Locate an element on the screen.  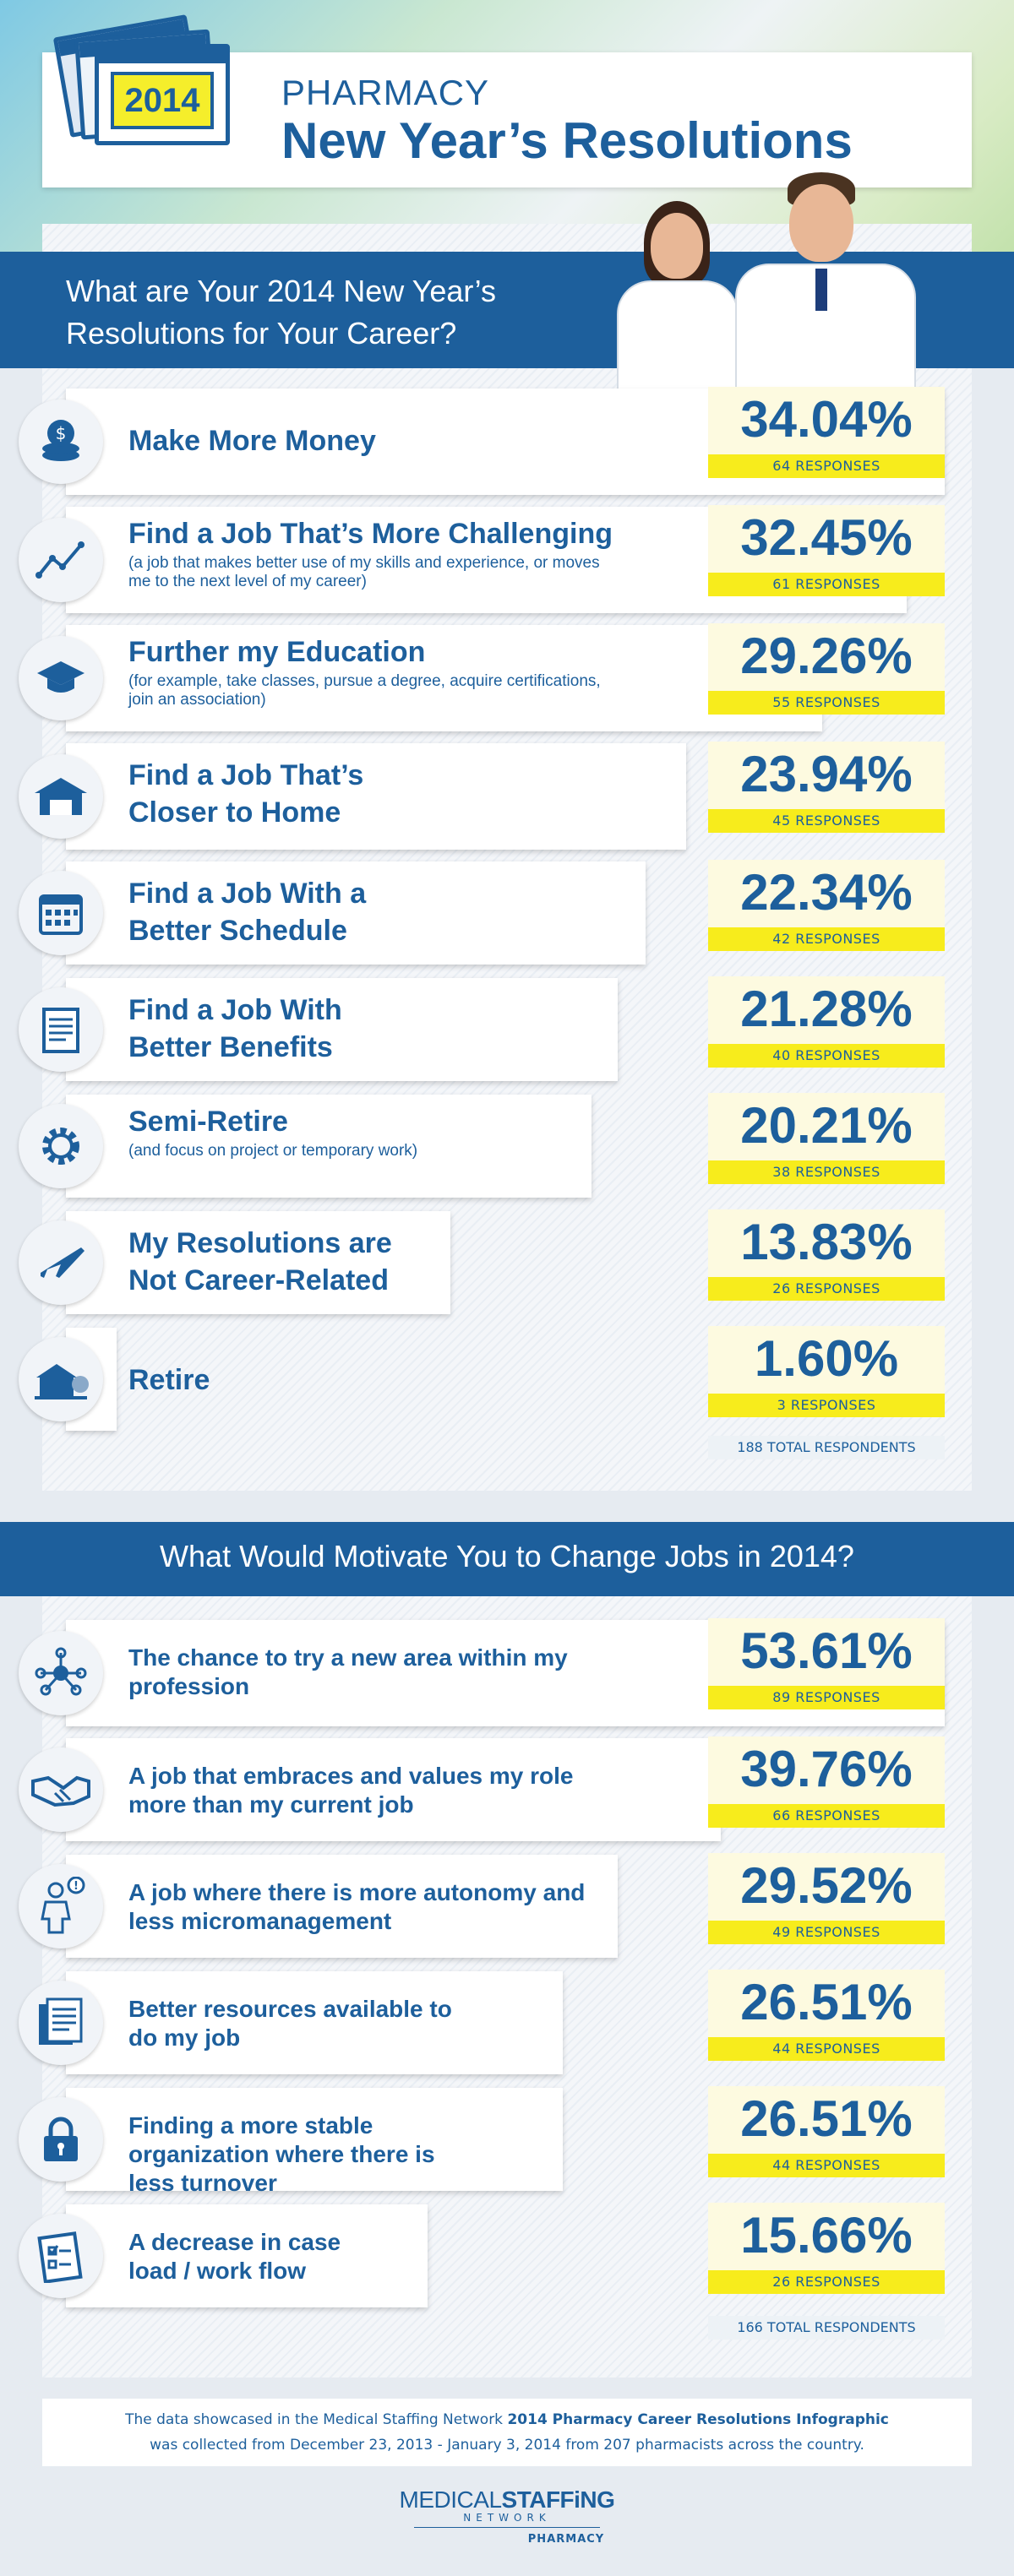
gear-icon is located at coordinates (61, 1146).